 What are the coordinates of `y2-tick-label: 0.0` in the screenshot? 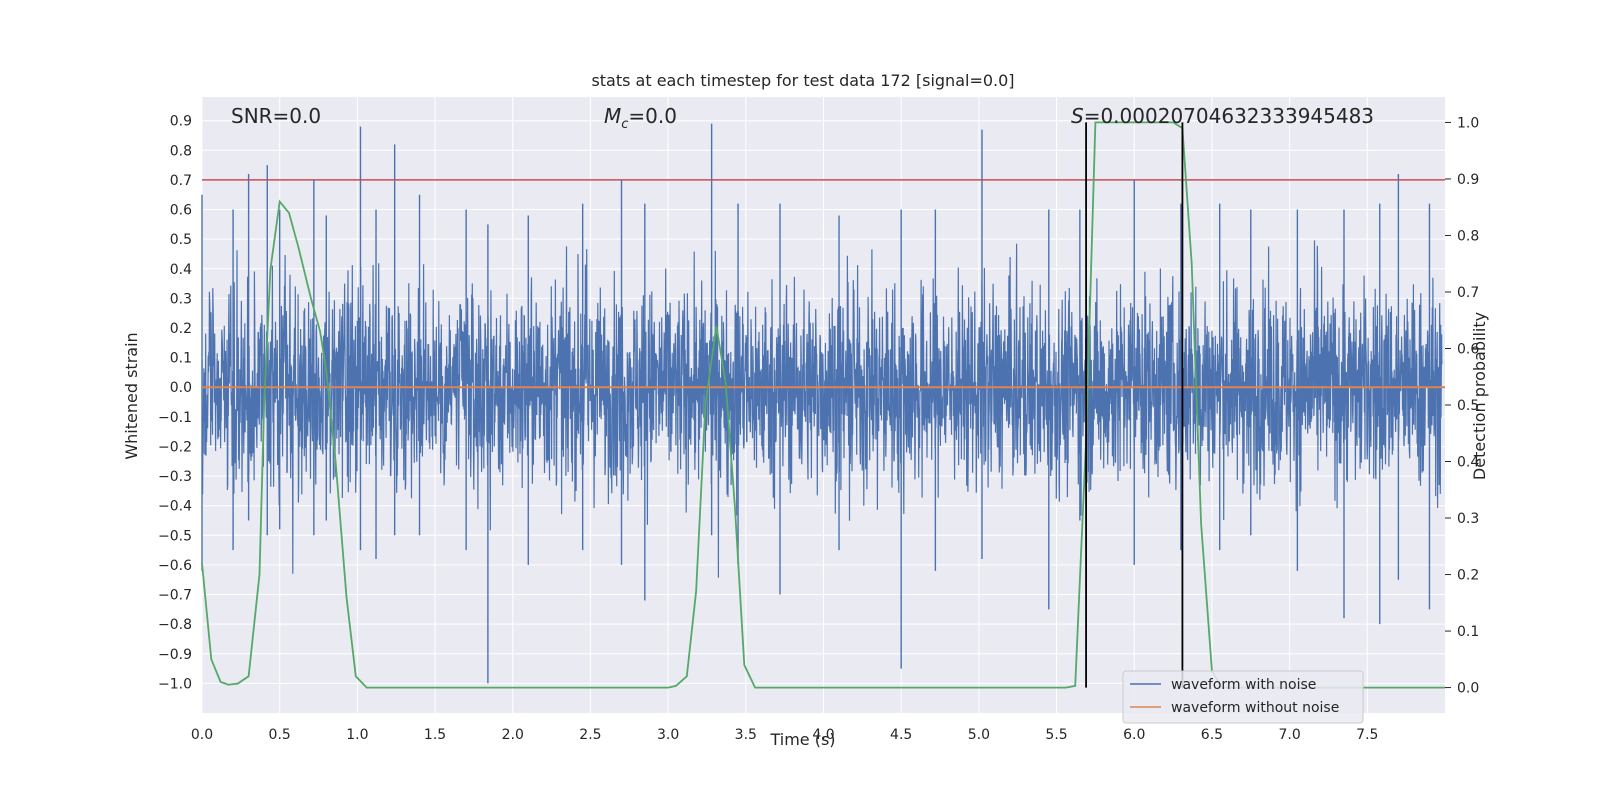 It's located at (1468, 689).